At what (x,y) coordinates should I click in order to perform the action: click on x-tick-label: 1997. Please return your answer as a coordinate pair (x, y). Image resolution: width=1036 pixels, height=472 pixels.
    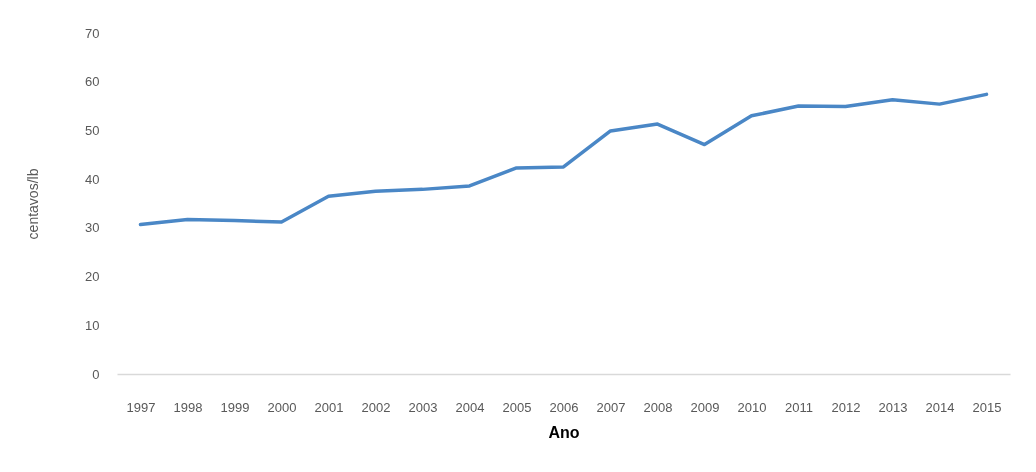
    Looking at the image, I should click on (141, 407).